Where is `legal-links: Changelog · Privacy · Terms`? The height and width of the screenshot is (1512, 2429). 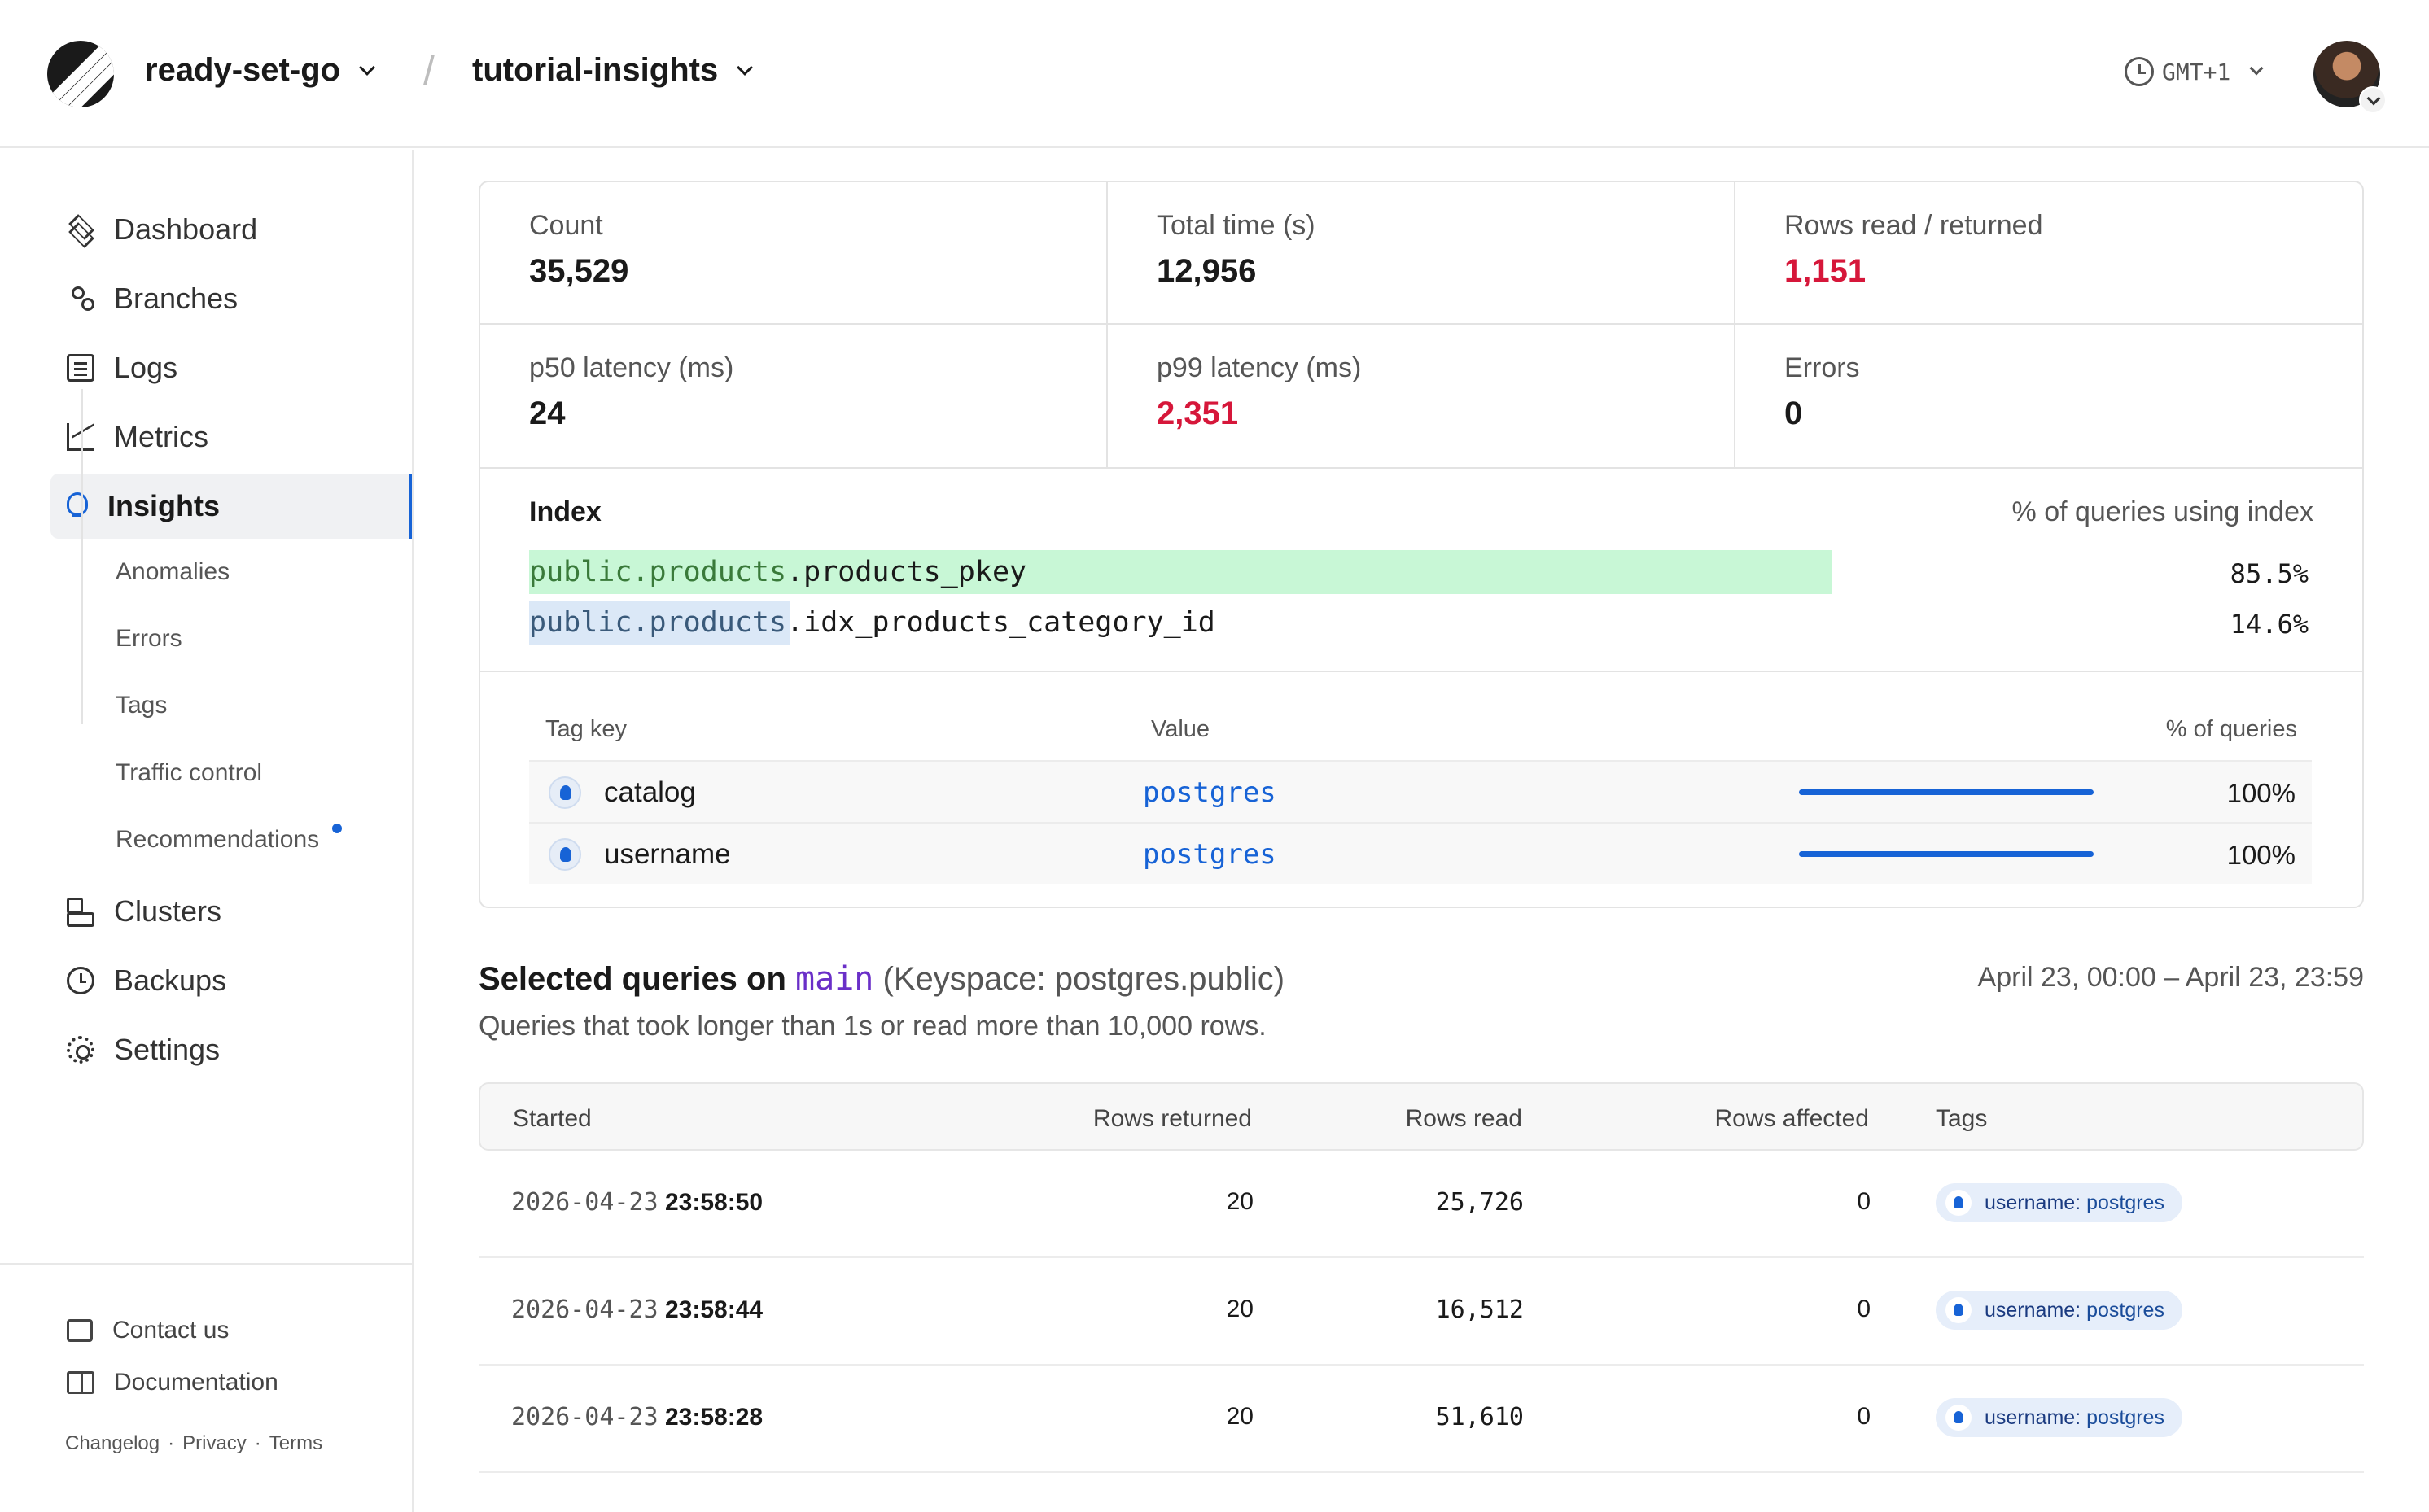
legal-links: Changelog · Privacy · Terms is located at coordinates (193, 1443).